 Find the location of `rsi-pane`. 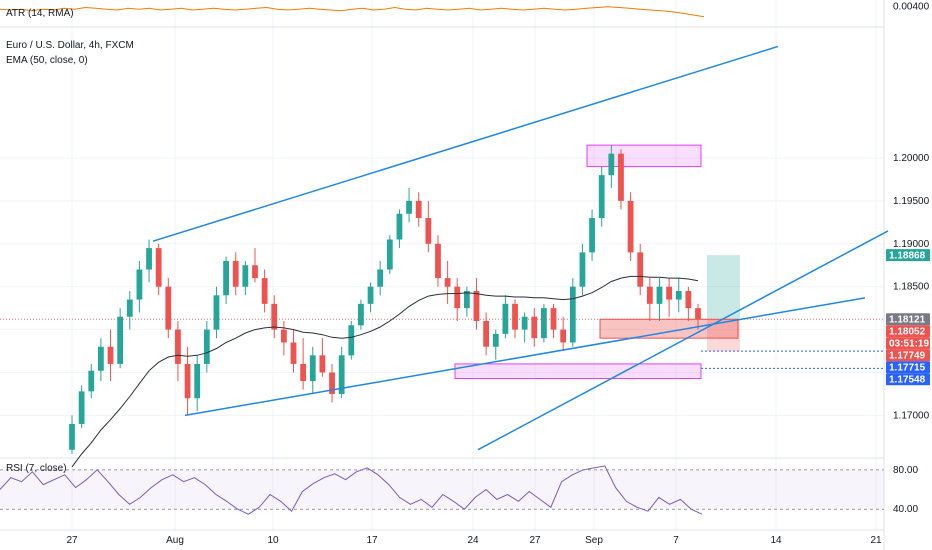

rsi-pane is located at coordinates (442, 490).